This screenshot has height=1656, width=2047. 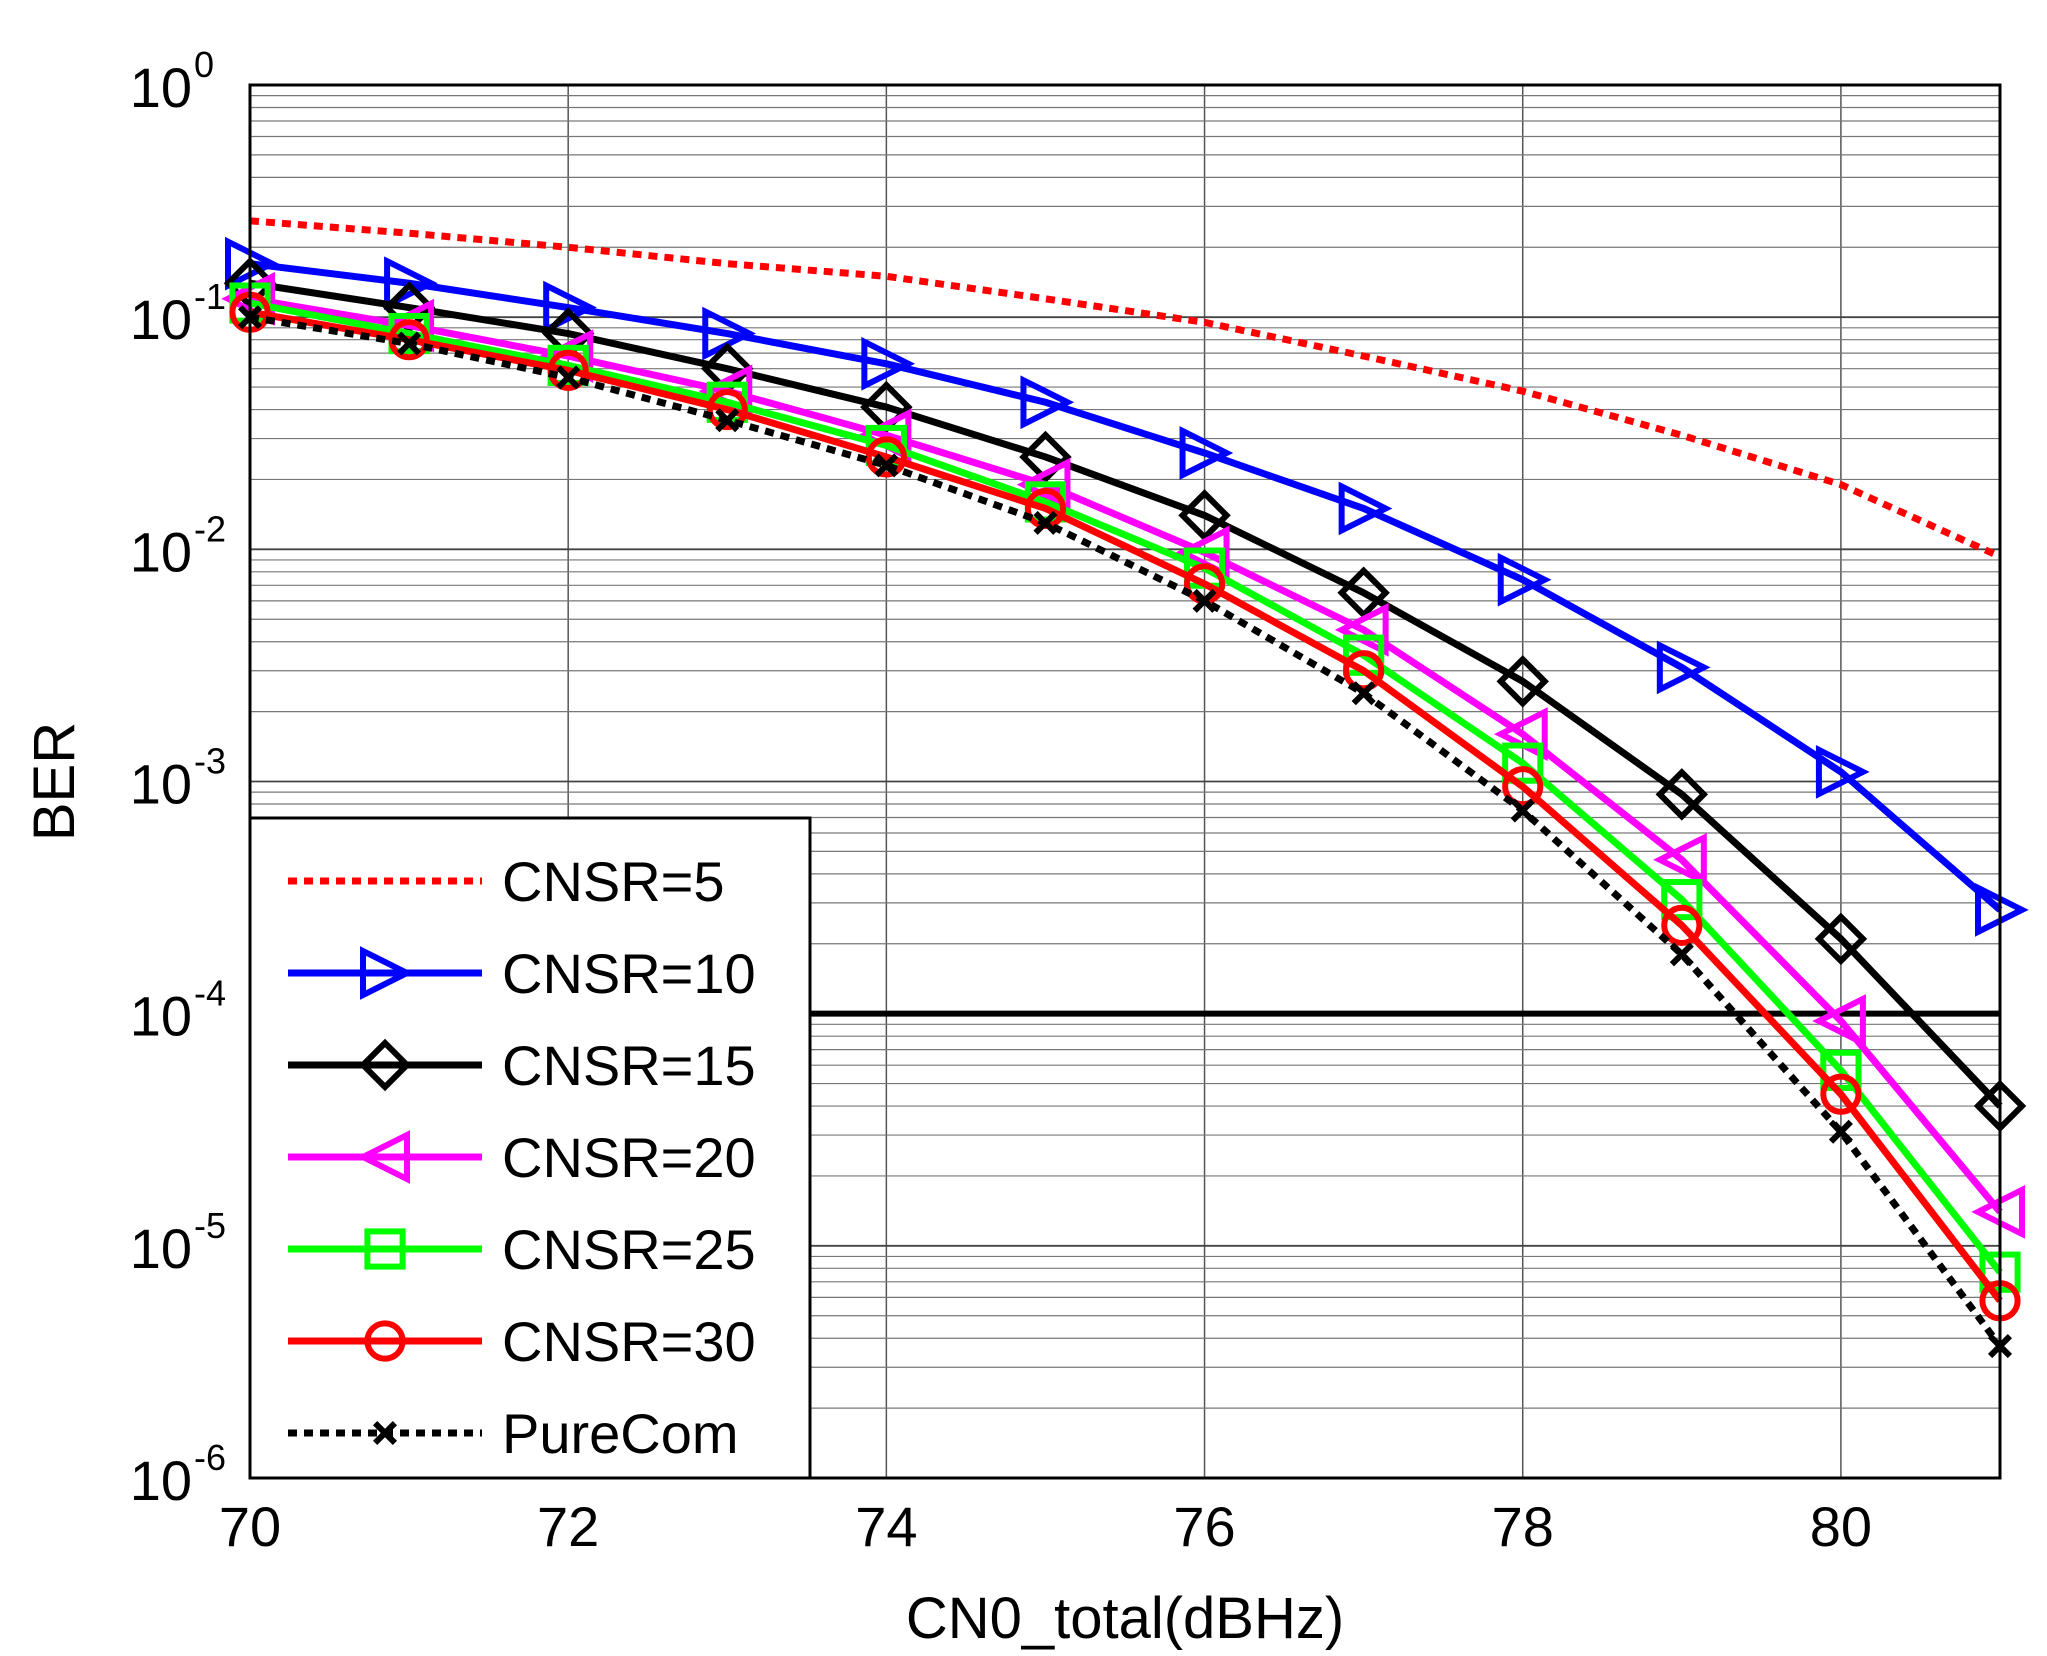 I want to click on legend-entry: CNSR=25, so click(x=522, y=1249).